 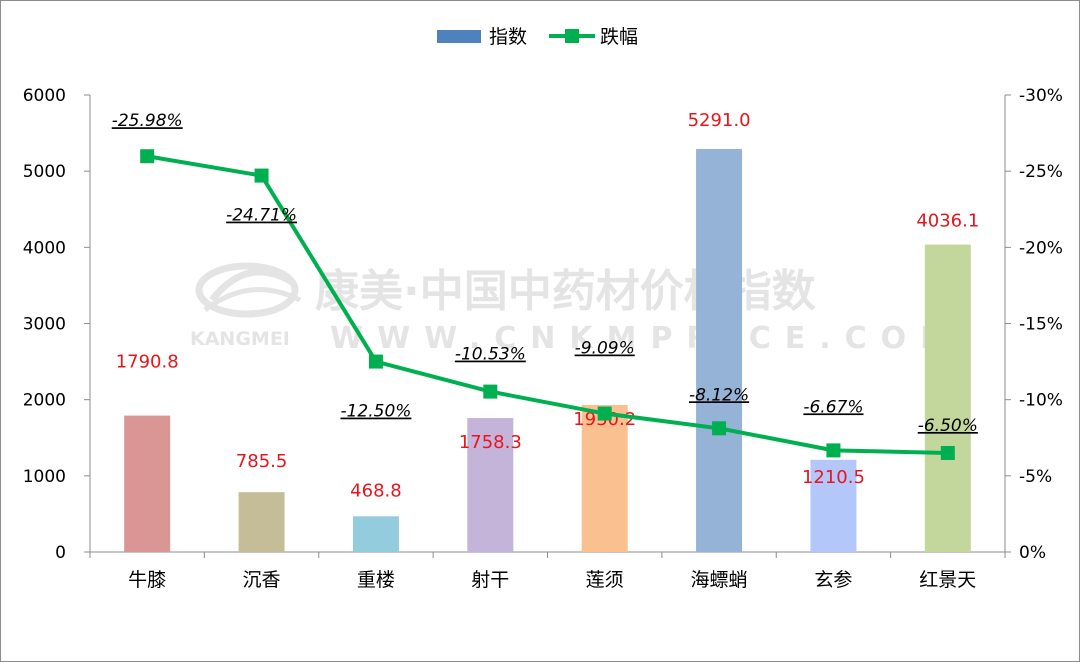 I want to click on decline-label: -9.09%, so click(x=605, y=349).